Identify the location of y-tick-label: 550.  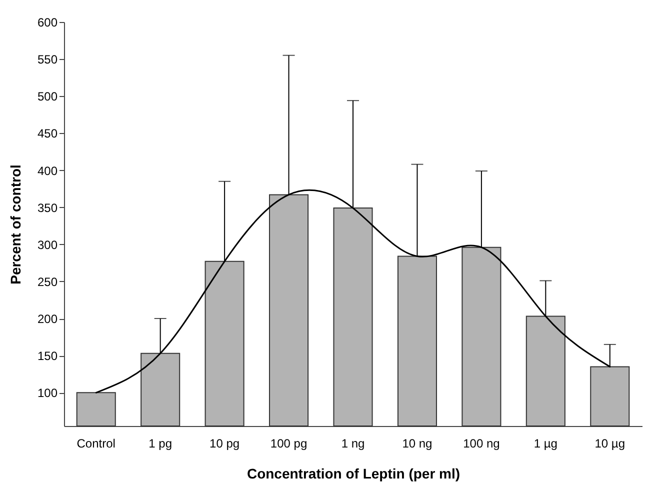
(47, 59).